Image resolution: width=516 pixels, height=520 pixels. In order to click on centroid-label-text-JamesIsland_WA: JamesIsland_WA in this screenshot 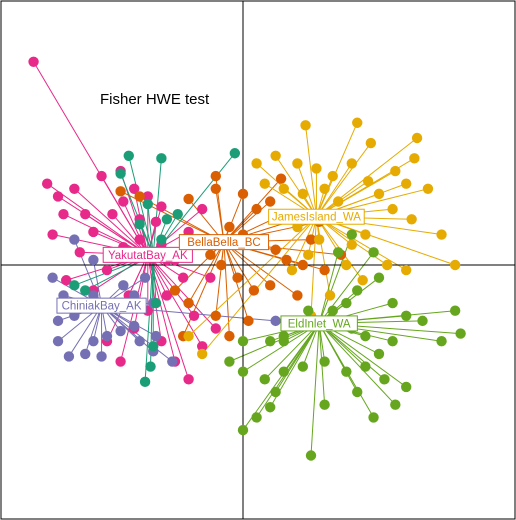, I will do `click(316, 218)`.